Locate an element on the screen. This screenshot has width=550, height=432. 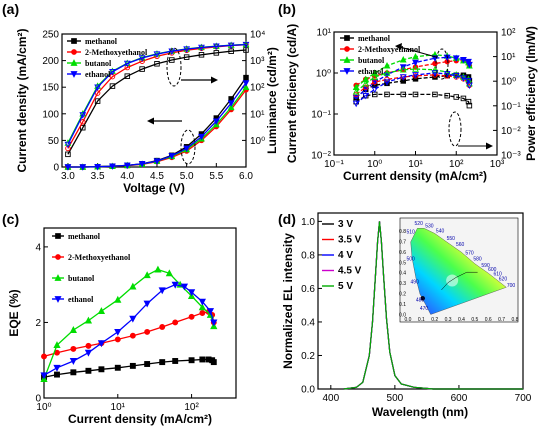
y2-tick-label: 10⁻³ is located at coordinates (511, 156).